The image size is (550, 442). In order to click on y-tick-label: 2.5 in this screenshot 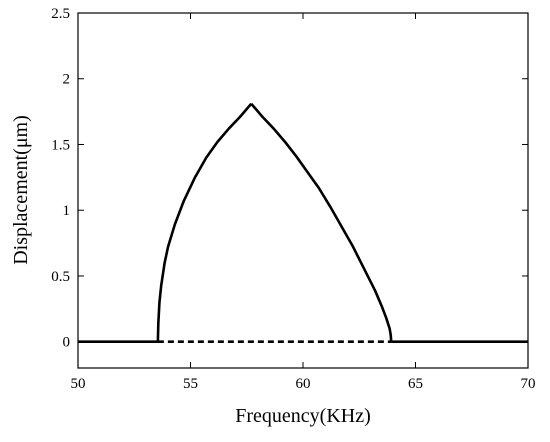, I will do `click(60, 14)`.